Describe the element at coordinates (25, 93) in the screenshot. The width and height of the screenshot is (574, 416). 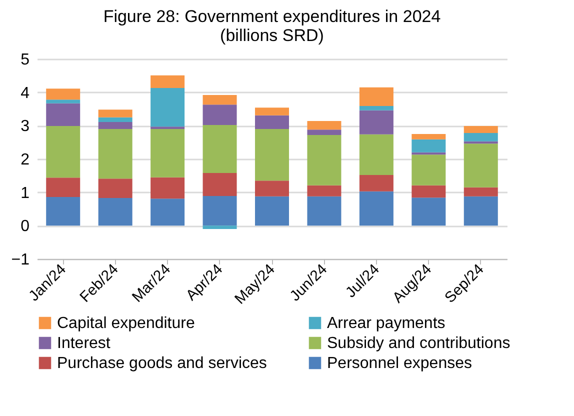
I see `y-tick-label: 4` at that location.